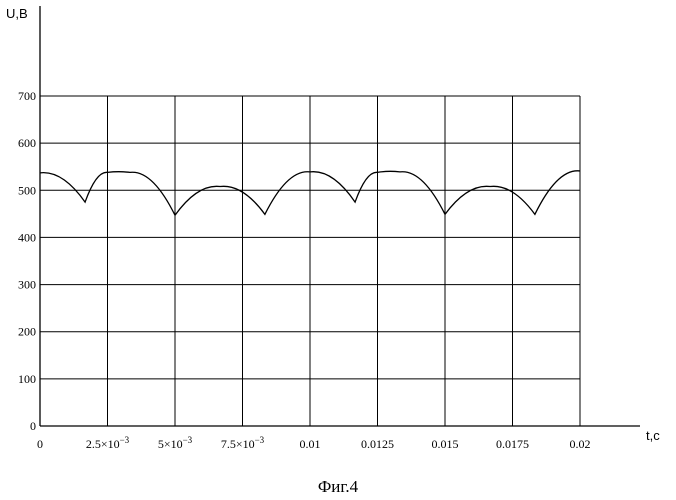 The image size is (676, 500). I want to click on x-tick-label-2: 5×10⁻³, so click(175, 443).